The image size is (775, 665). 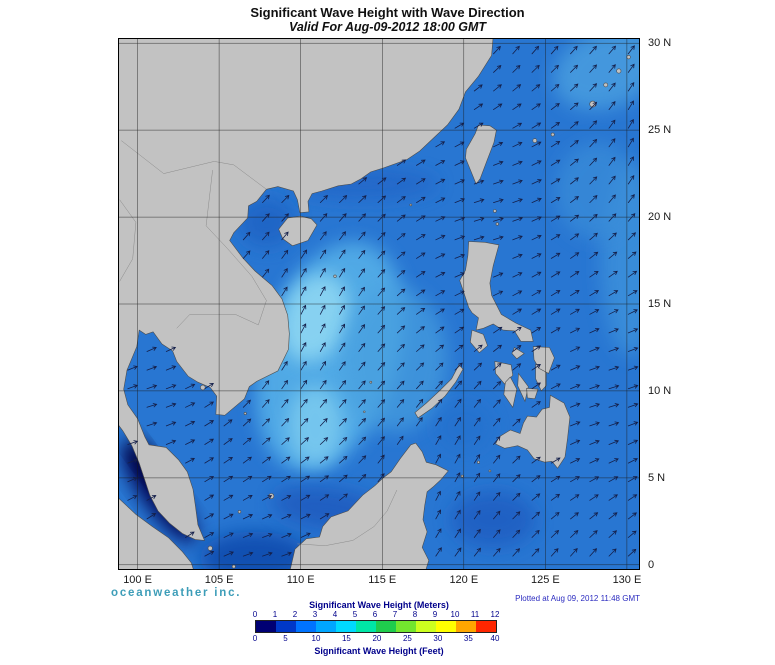 What do you see at coordinates (651, 564) in the screenshot?
I see `lat-label: 0` at bounding box center [651, 564].